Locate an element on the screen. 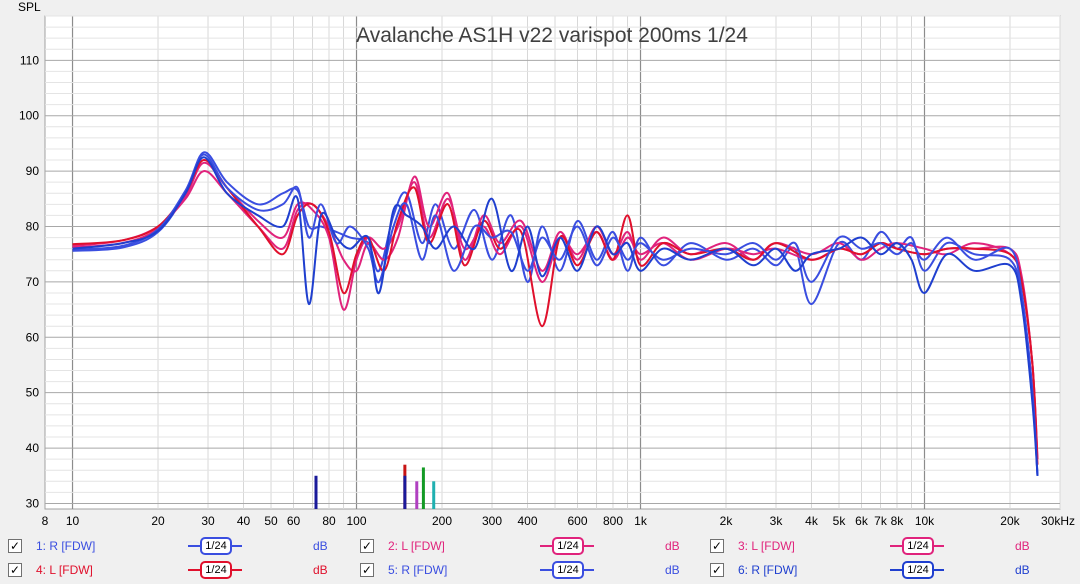  legend-label: 4: L [FDW] is located at coordinates (64, 570).